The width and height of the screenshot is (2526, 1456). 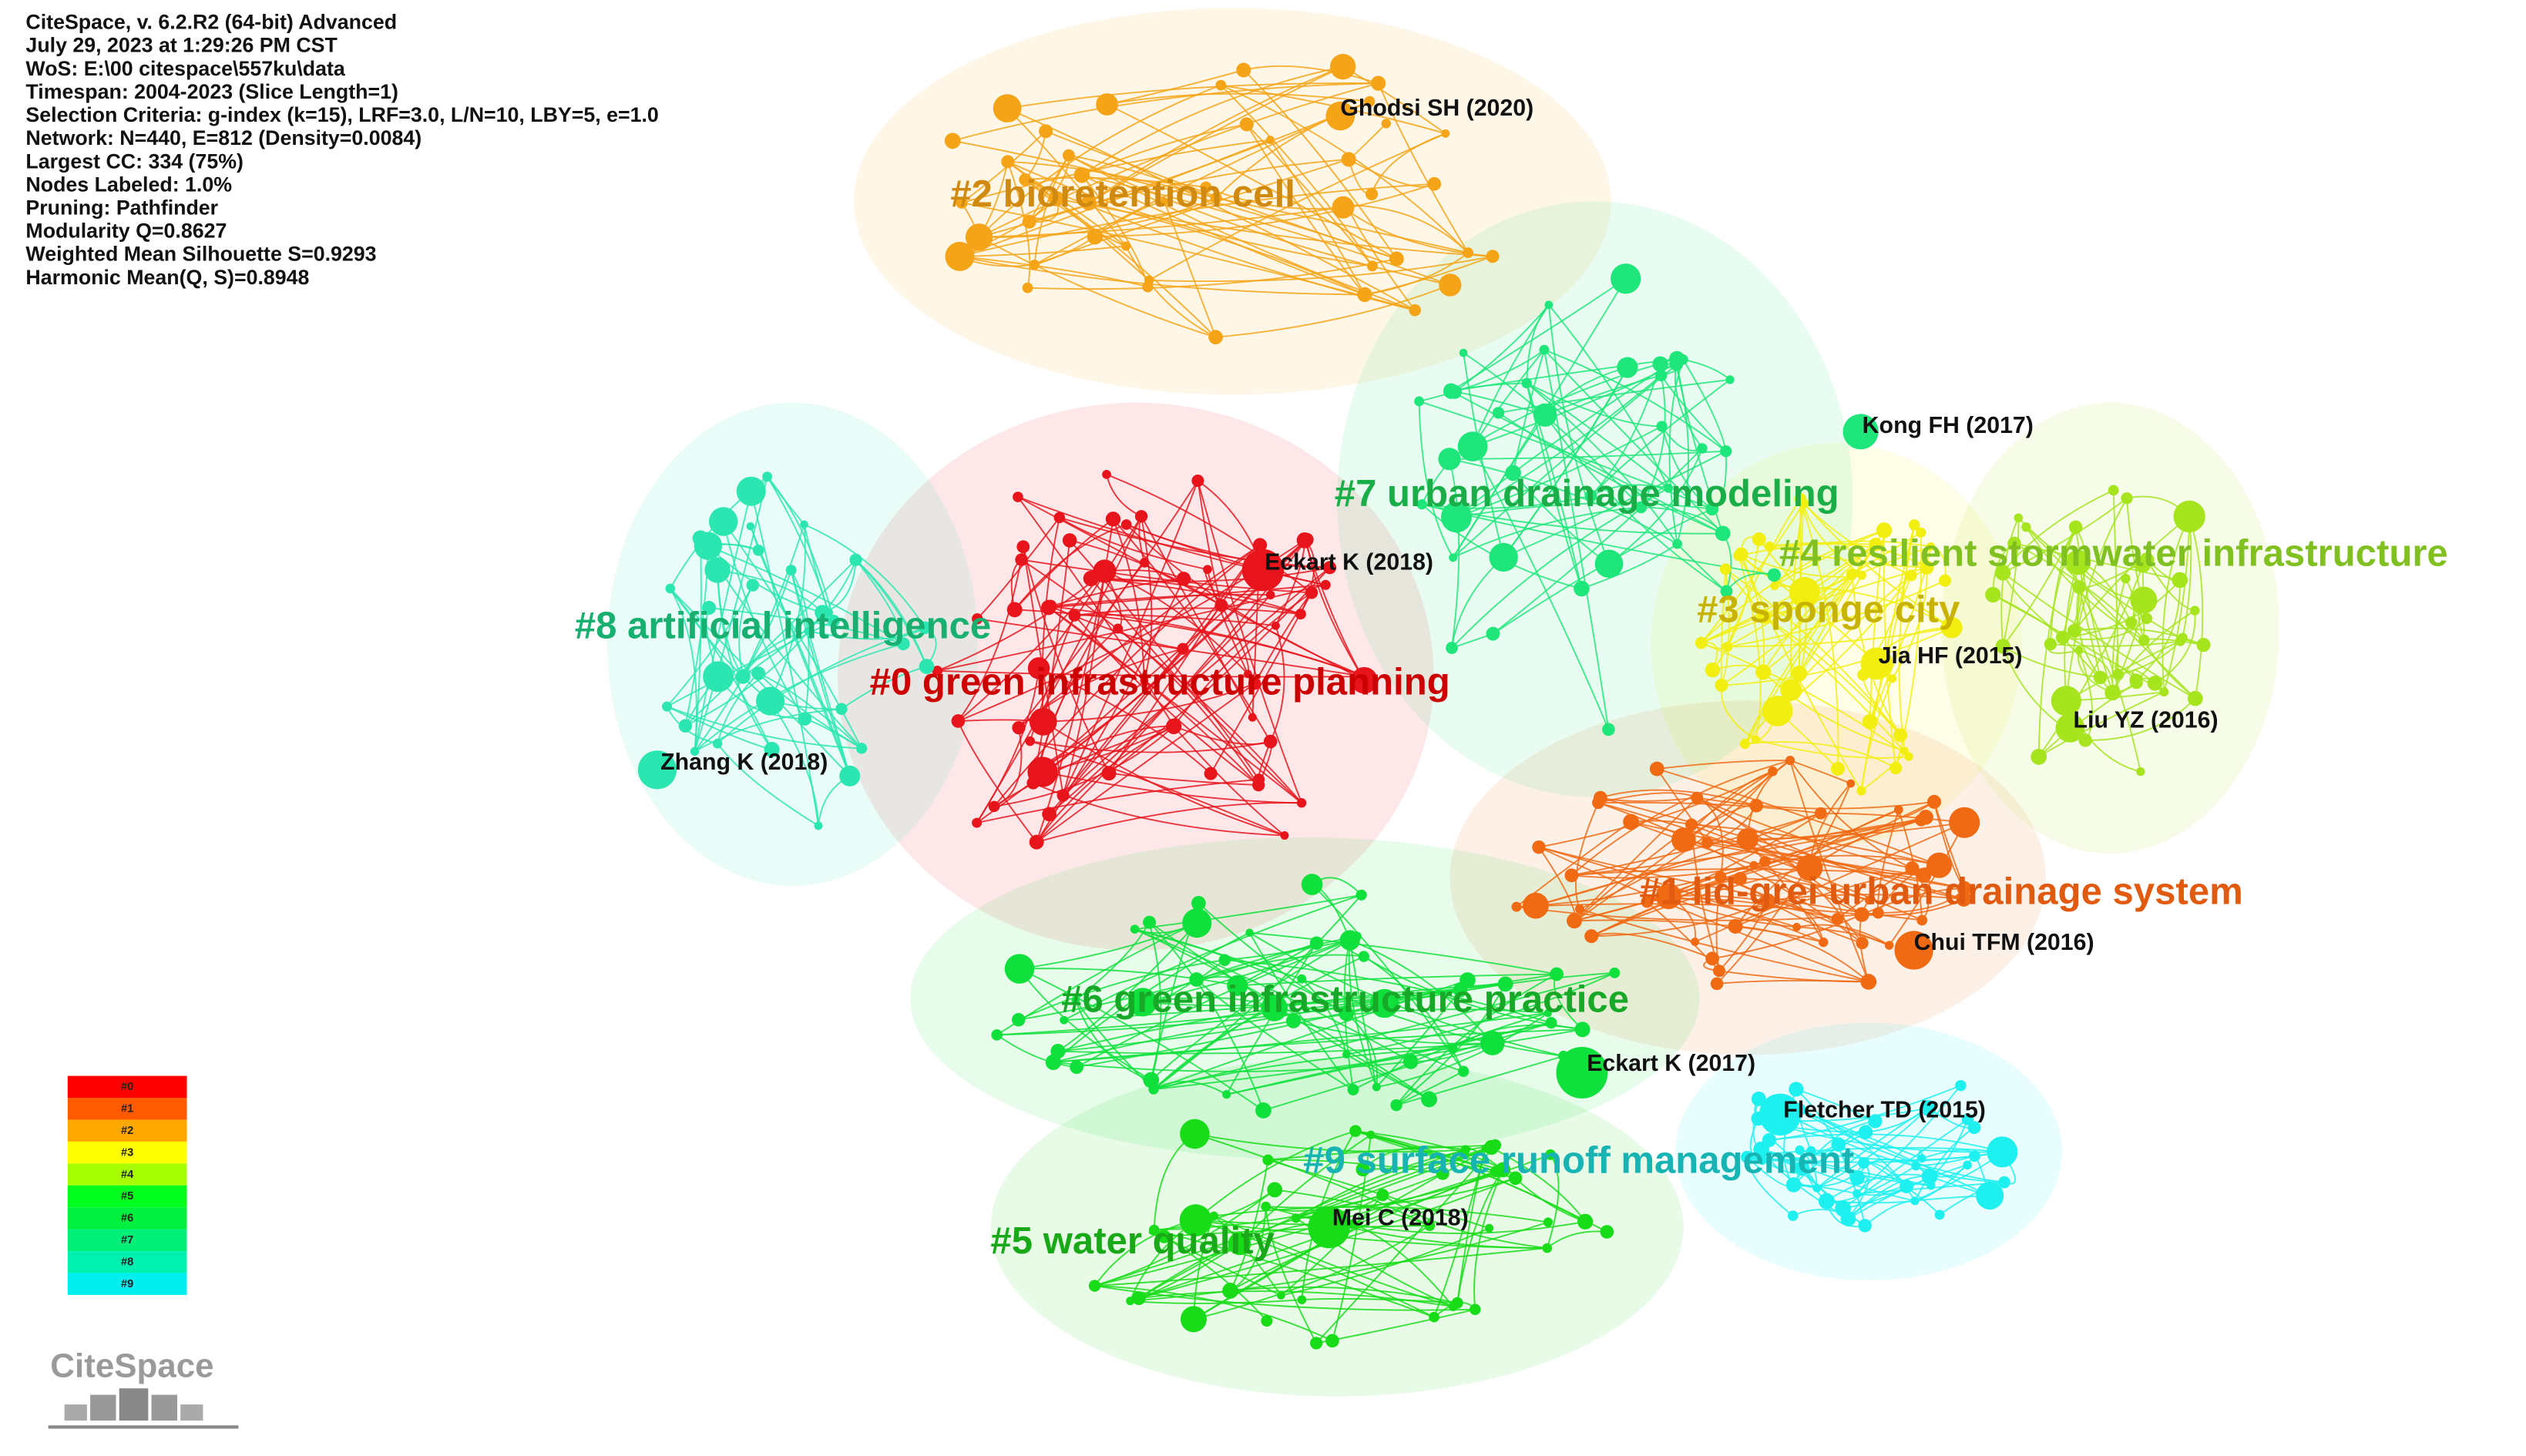 I want to click on cluster-hull, so click(x=1136, y=676).